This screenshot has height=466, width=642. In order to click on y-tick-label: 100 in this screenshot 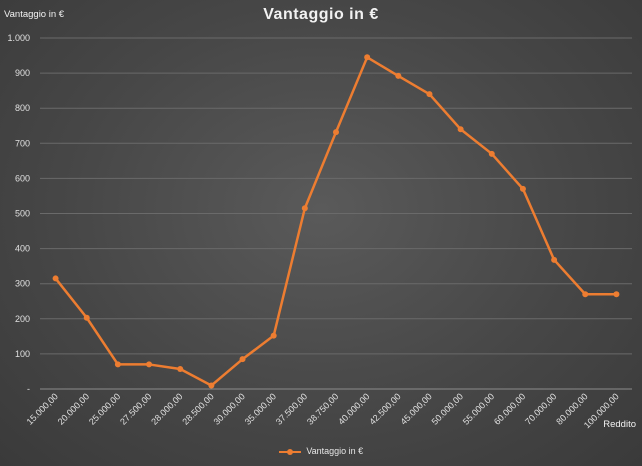, I will do `click(22, 354)`.